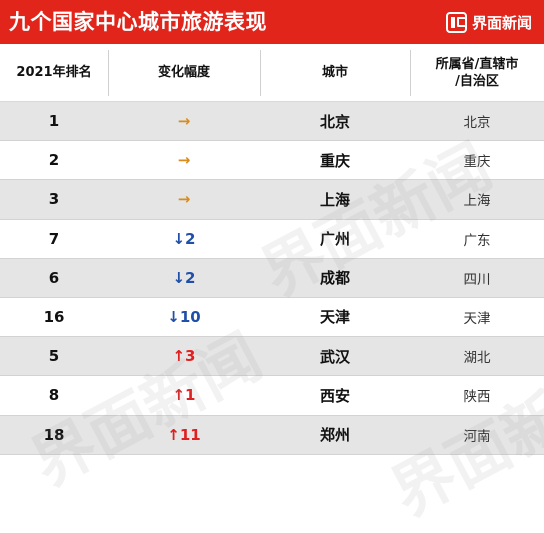  I want to click on city-cell: 武汉, so click(334, 356).